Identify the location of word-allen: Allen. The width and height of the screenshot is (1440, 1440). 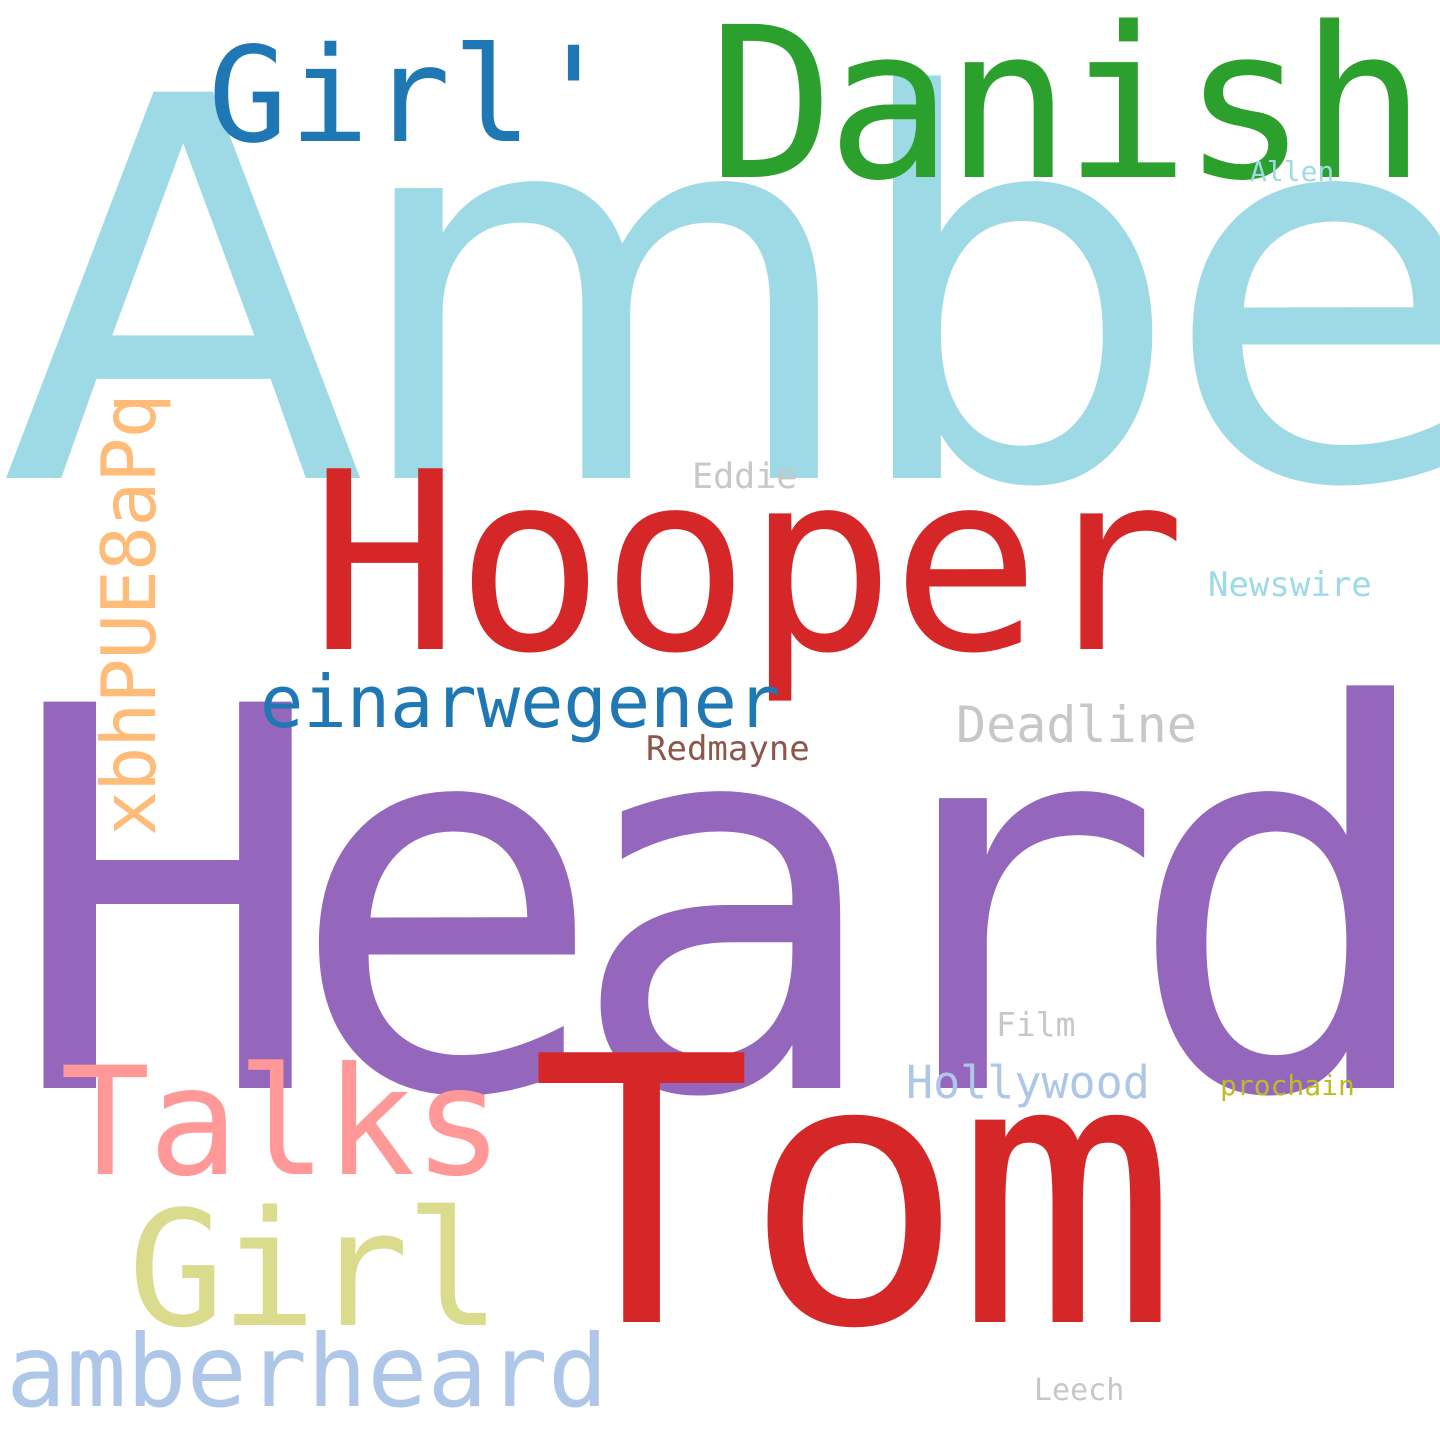
(1292, 171).